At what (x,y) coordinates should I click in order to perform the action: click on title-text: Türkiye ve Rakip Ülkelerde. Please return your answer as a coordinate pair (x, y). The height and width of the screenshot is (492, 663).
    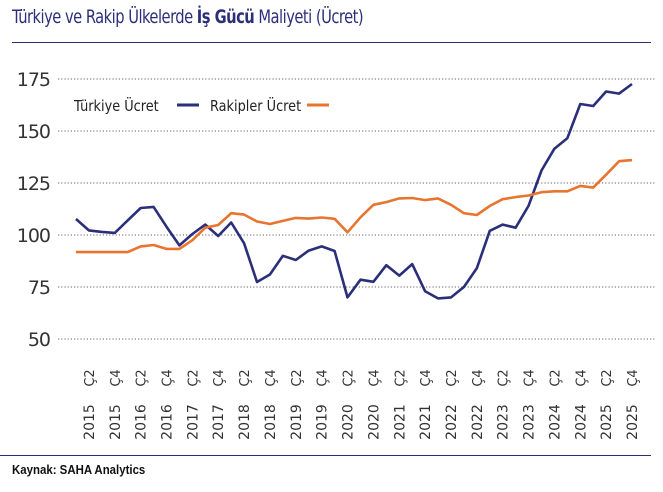
    Looking at the image, I should click on (104, 17).